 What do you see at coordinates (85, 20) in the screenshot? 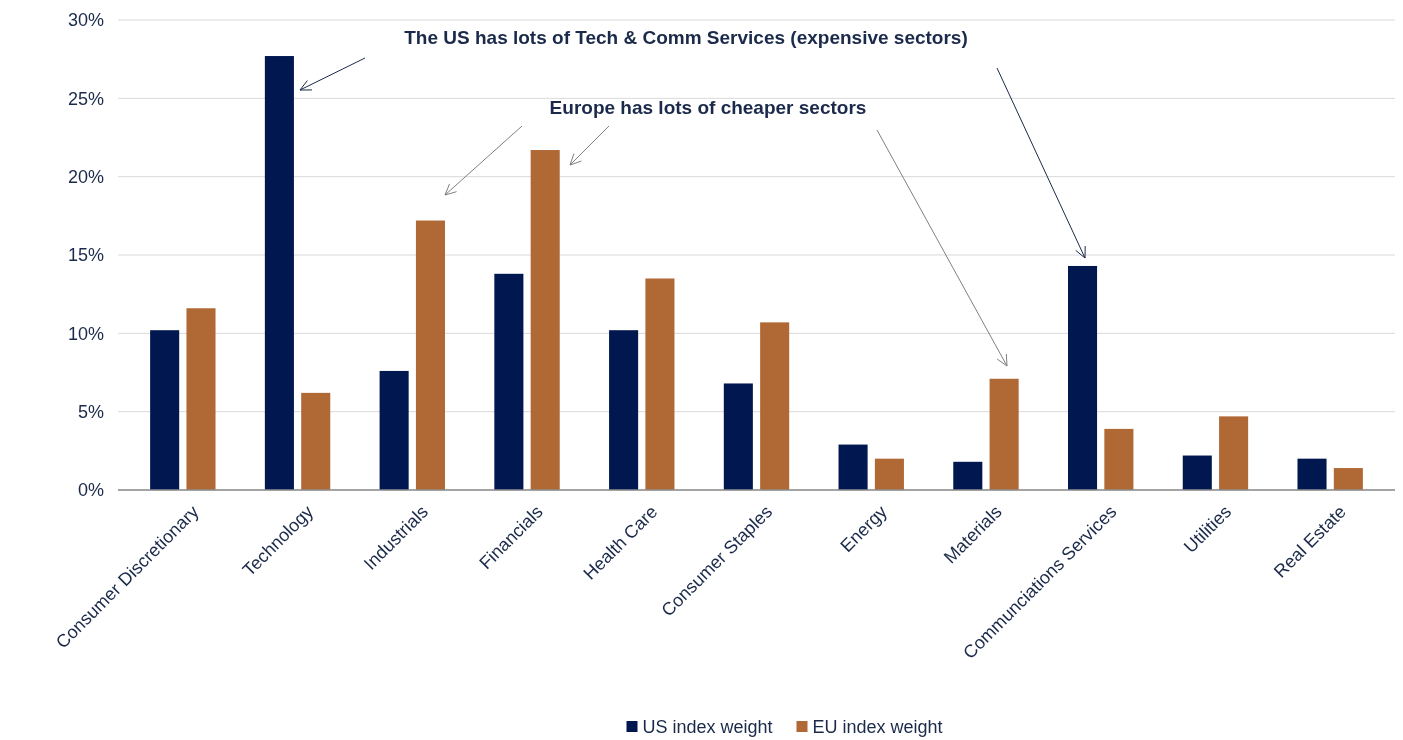
I see `y-tick-label: 30%` at bounding box center [85, 20].